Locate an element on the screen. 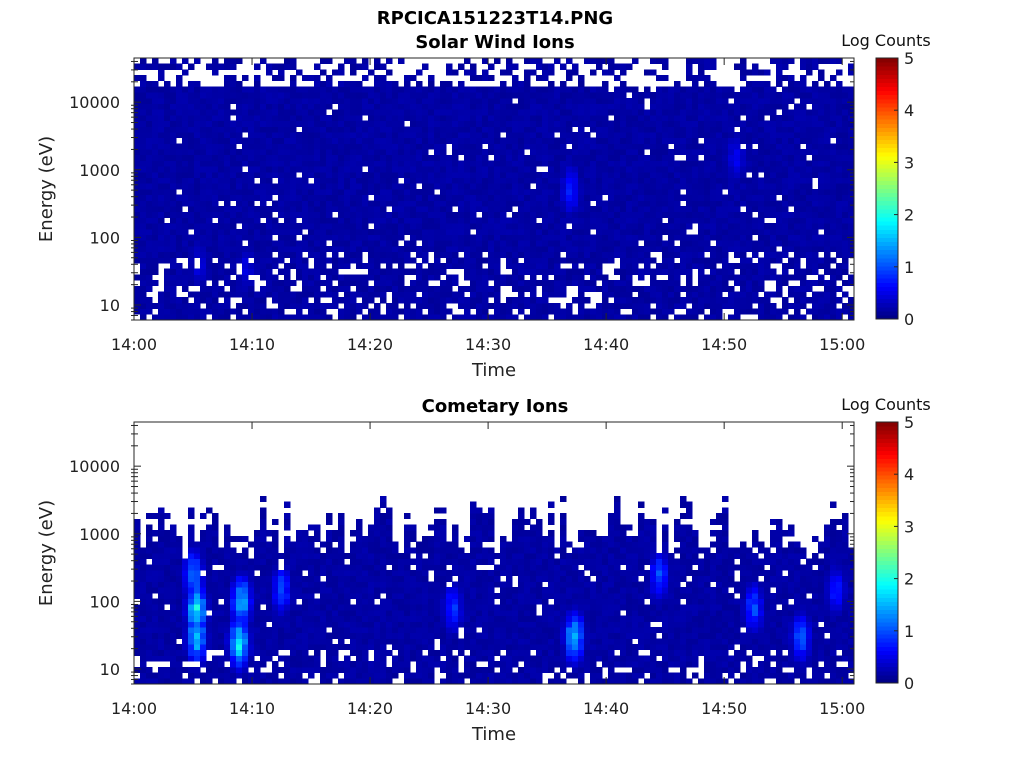 The height and width of the screenshot is (768, 1024). colorbar-swatch is located at coordinates (887, 268).